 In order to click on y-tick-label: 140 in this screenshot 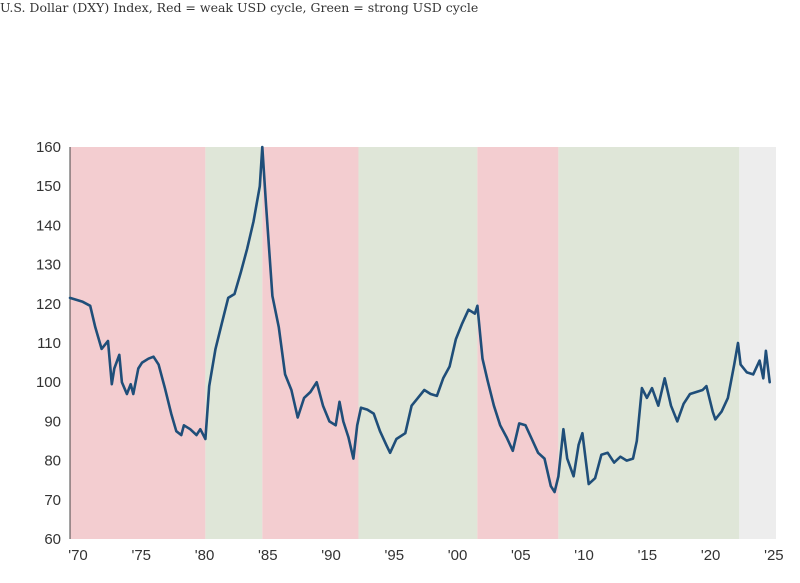, I will do `click(48, 225)`.